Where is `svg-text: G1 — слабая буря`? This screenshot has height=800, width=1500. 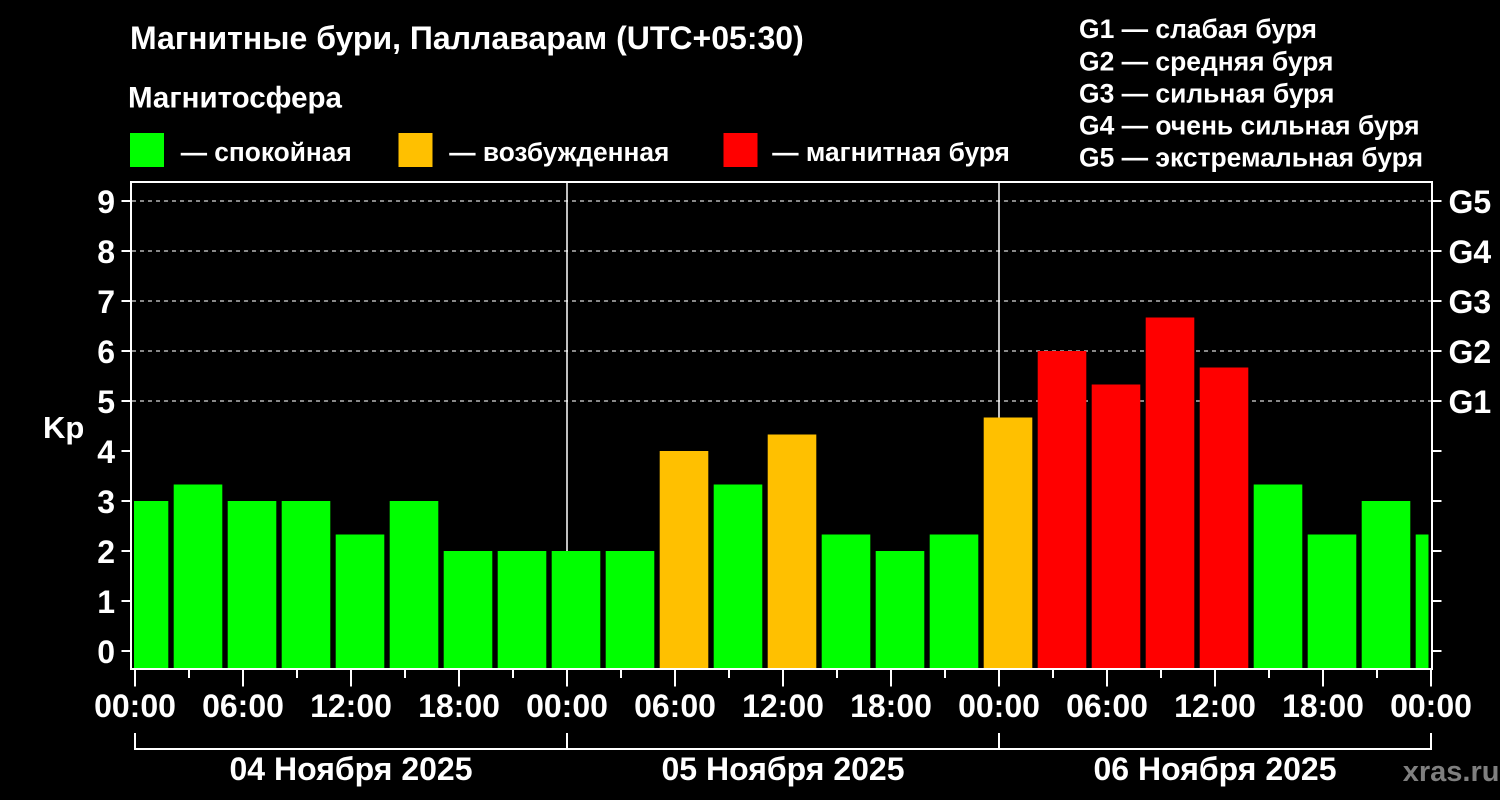
svg-text: G1 — слабая буря is located at coordinates (1198, 29).